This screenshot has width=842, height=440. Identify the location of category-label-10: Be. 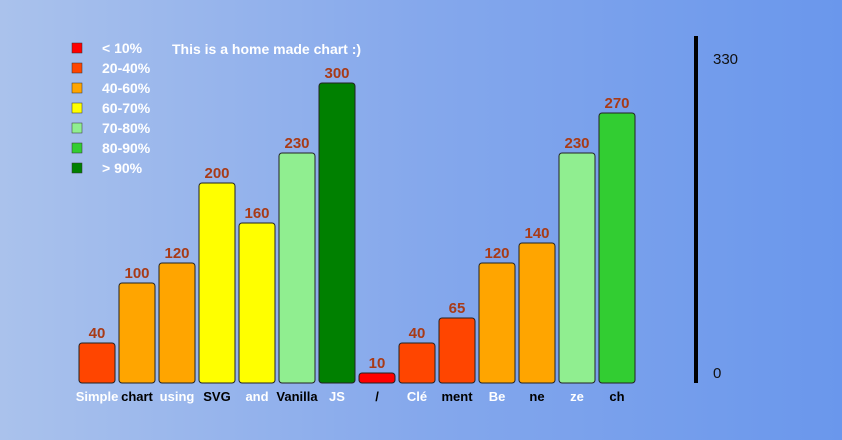
(497, 396).